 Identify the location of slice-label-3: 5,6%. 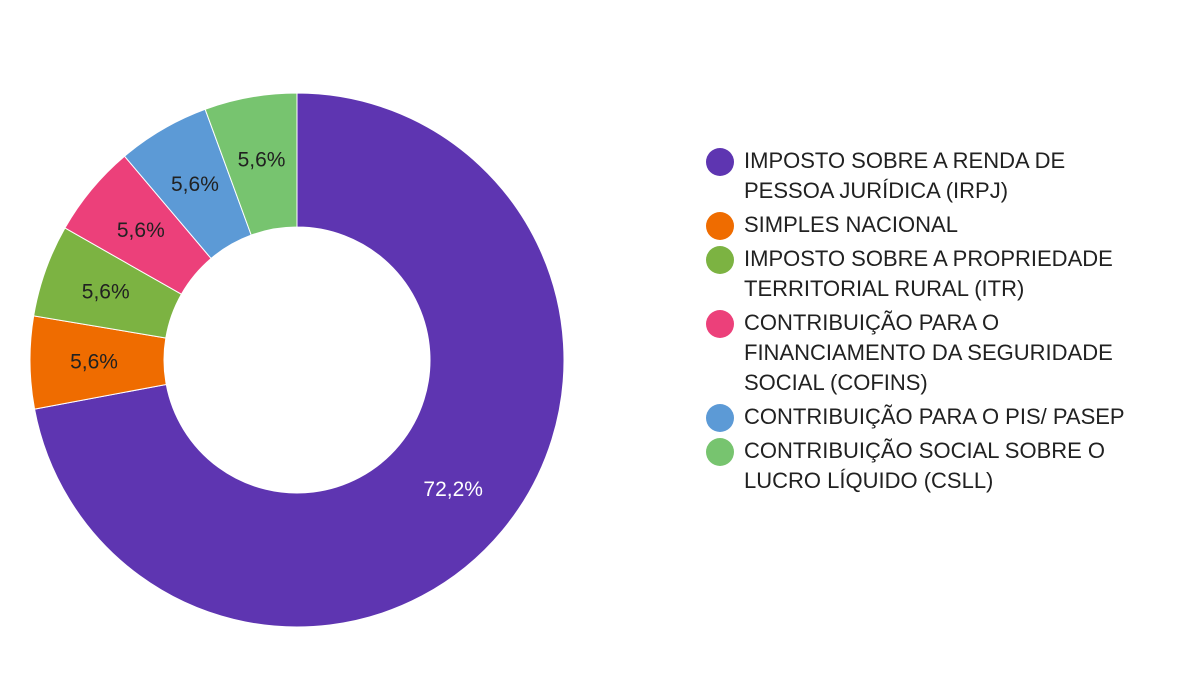
(106, 291).